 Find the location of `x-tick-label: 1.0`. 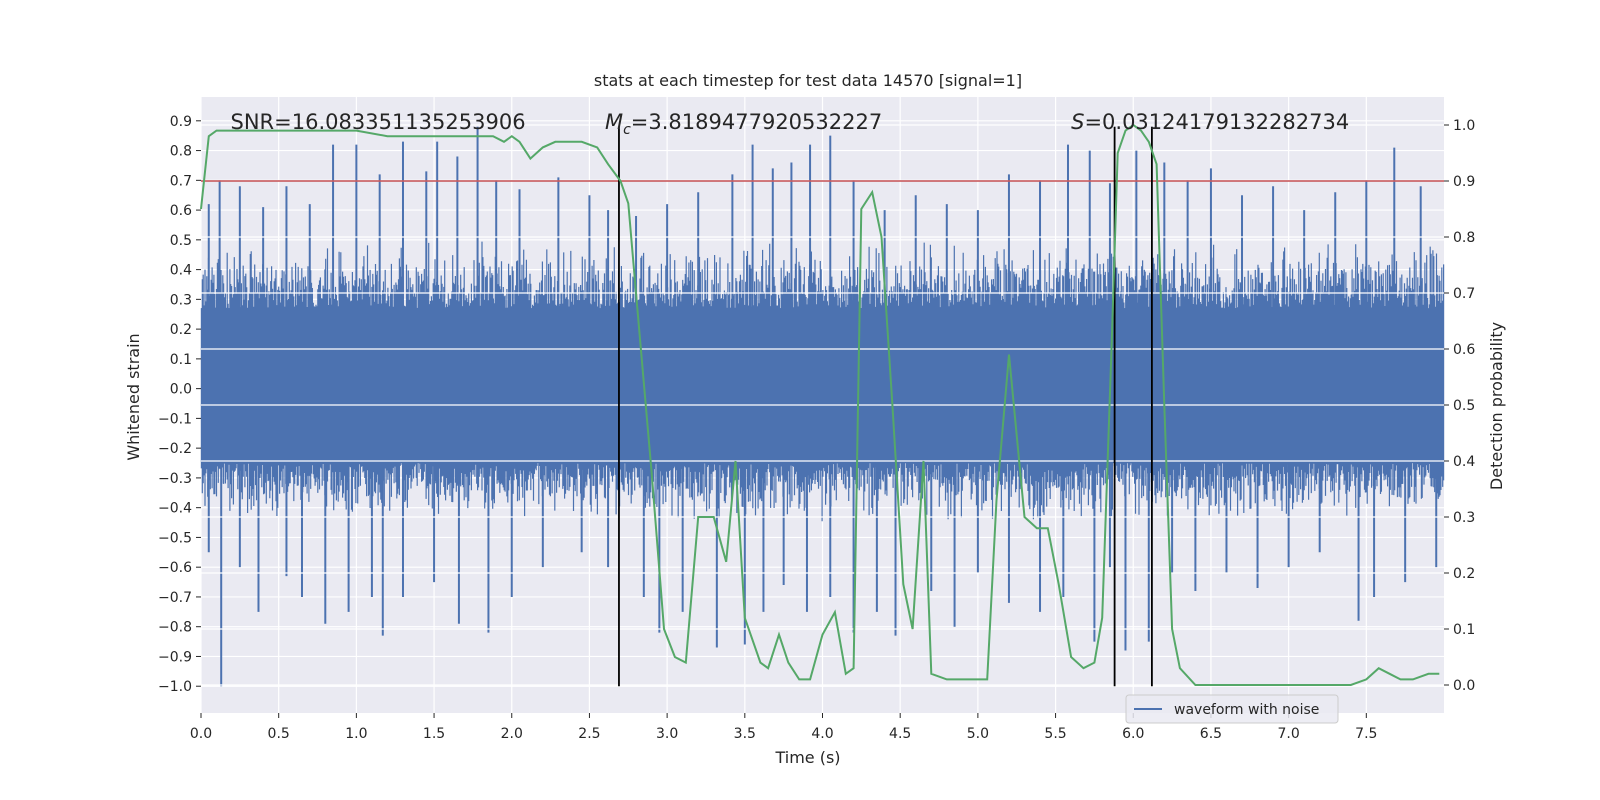

x-tick-label: 1.0 is located at coordinates (356, 734).